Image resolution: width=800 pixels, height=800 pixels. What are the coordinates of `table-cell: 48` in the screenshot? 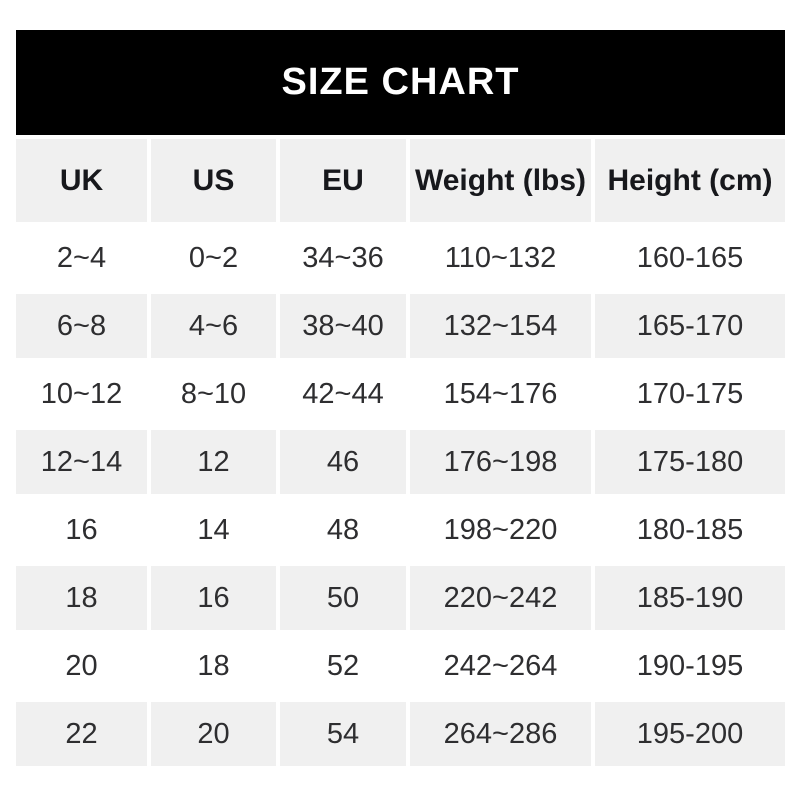 It's located at (343, 530).